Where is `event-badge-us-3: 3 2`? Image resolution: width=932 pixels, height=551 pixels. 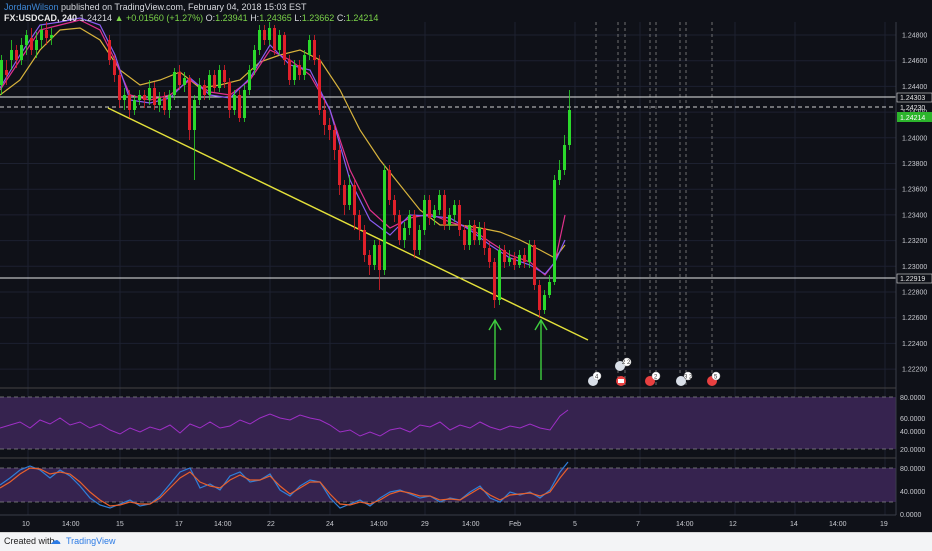
event-badge-us-3: 3 2 is located at coordinates (684, 378).